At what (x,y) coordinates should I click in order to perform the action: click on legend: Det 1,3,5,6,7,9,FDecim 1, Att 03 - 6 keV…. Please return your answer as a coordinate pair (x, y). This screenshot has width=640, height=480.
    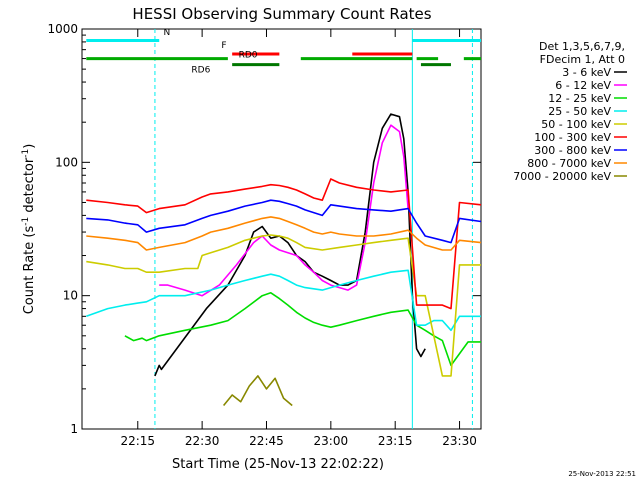
    Looking at the image, I should click on (570, 111).